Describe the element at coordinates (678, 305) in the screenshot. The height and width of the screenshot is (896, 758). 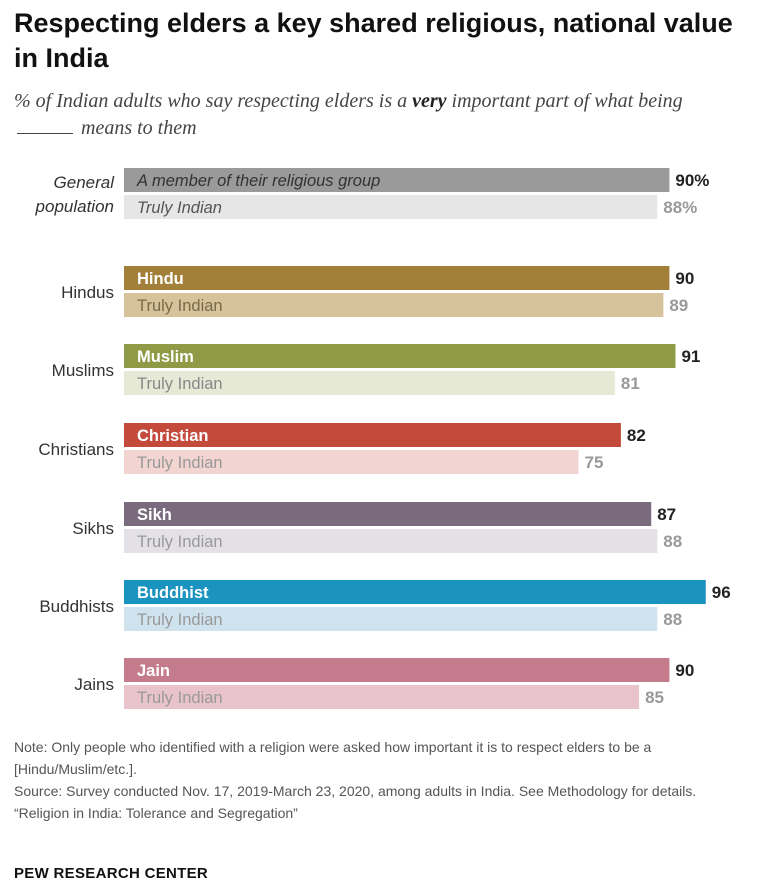
I see `data-label: 89` at that location.